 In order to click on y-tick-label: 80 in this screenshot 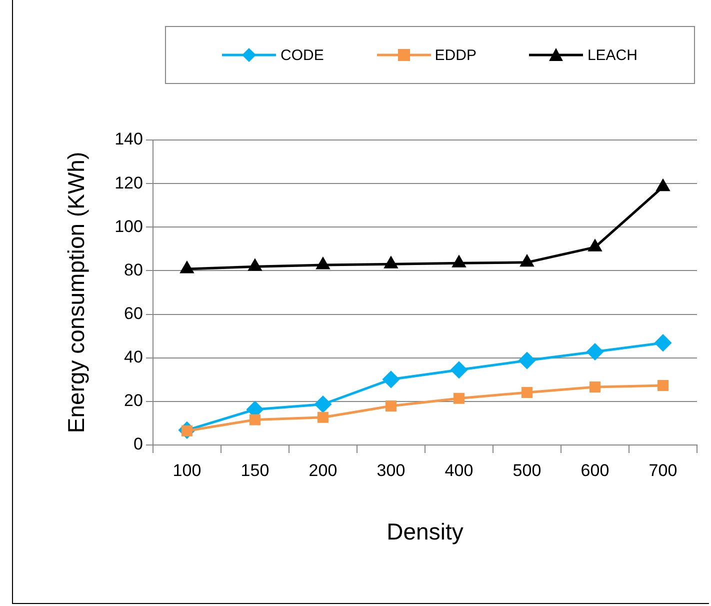, I will do `click(133, 270)`.